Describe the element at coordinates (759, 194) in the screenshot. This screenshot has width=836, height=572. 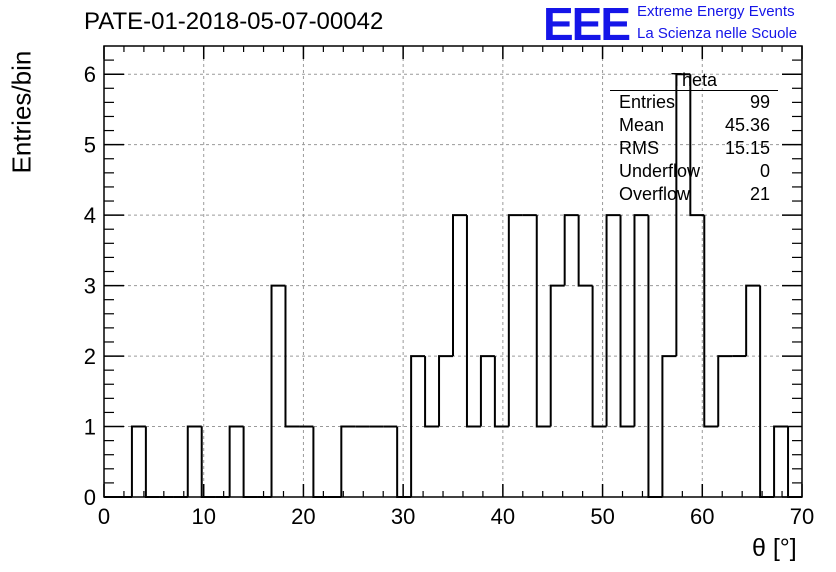
I see `stats-value: 21` at that location.